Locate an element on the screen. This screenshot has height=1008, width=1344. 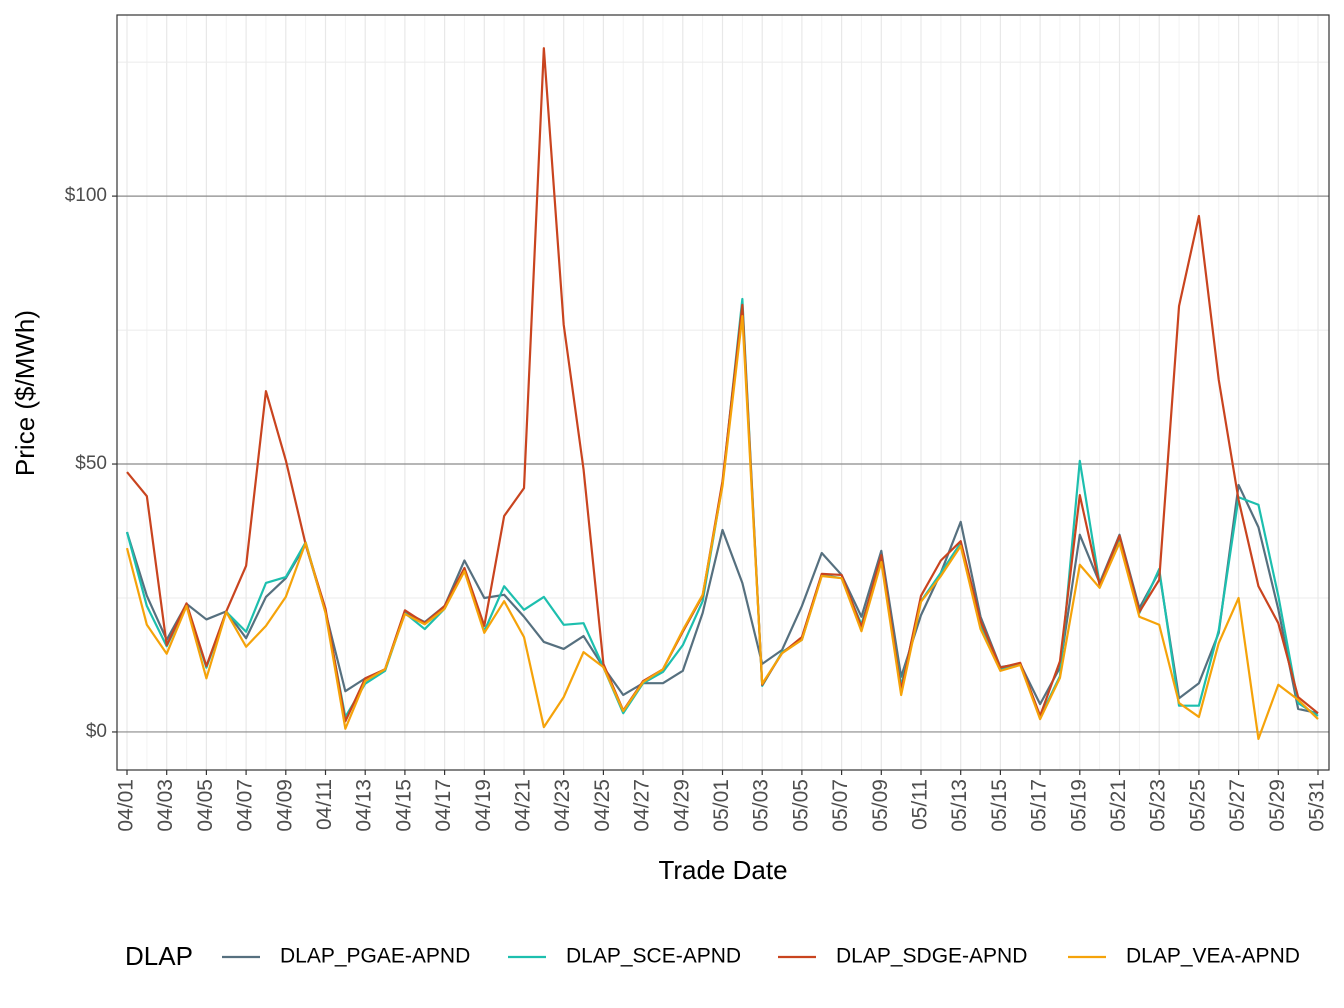
x-tick-label: 04/09 is located at coordinates (284, 805).